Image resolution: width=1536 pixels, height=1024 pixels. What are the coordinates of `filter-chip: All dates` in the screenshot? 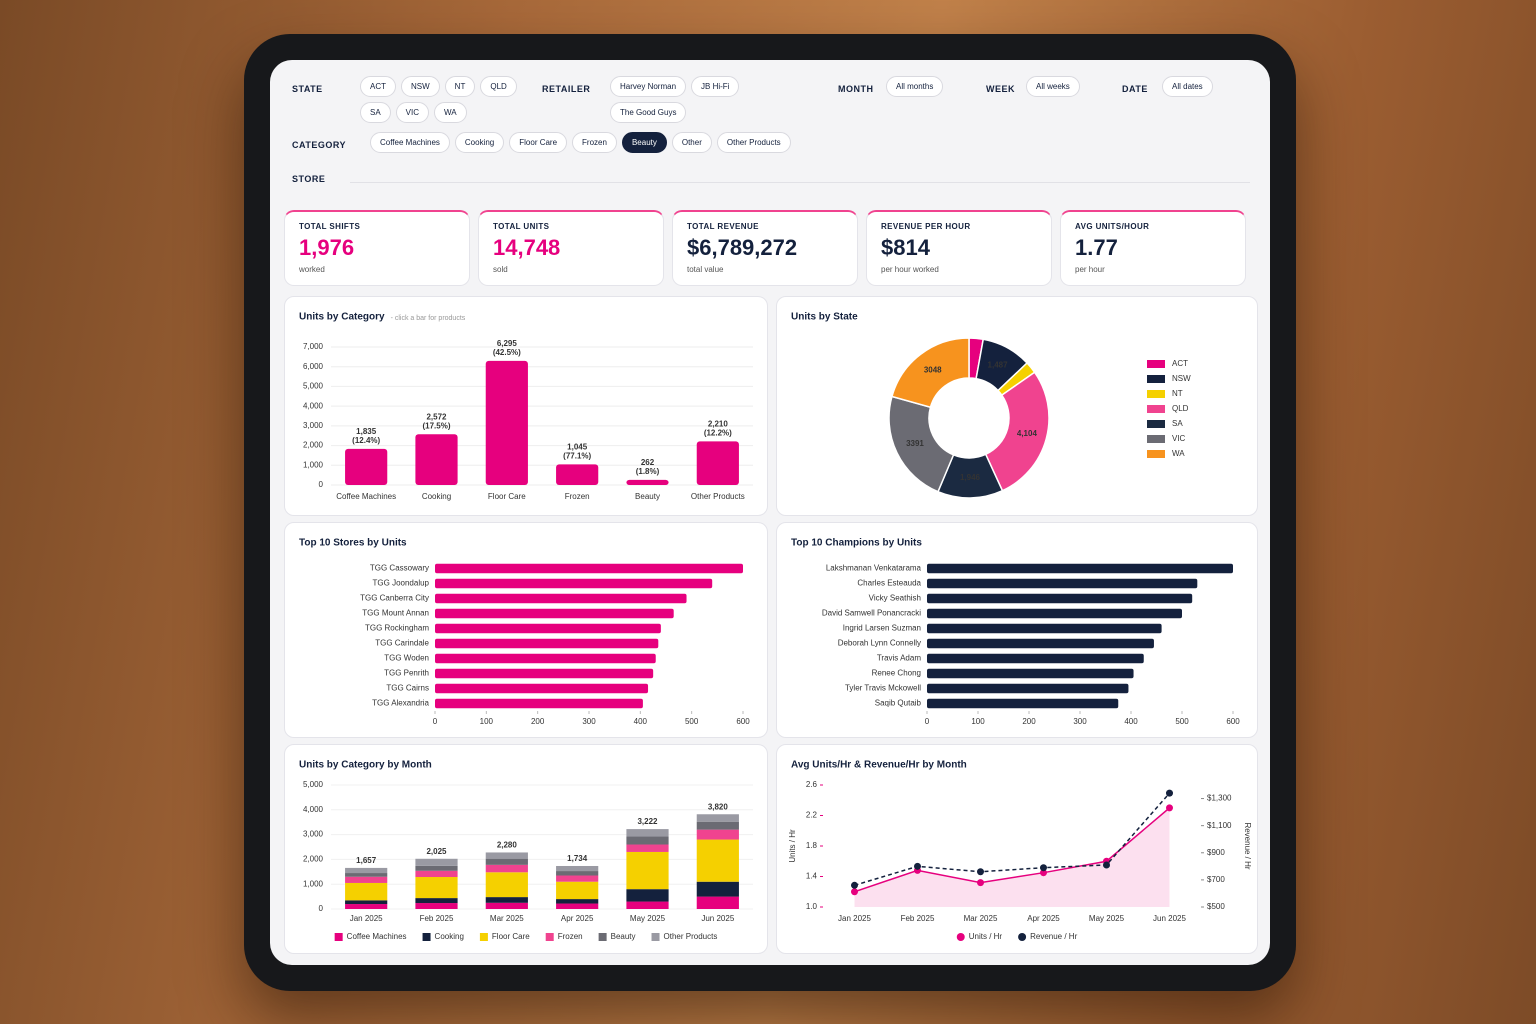 It's located at (1187, 86).